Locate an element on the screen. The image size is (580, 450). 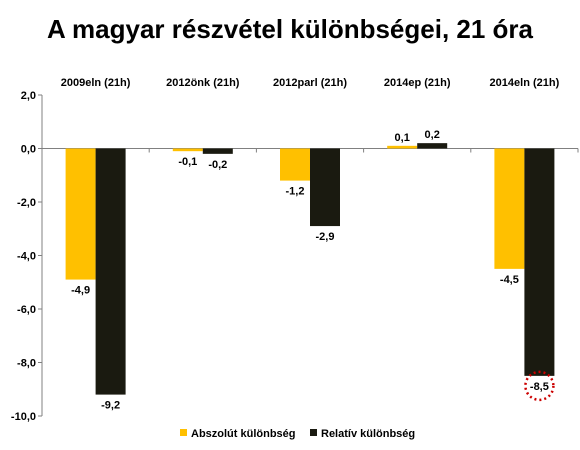
data-label: -1,2 is located at coordinates (295, 192).